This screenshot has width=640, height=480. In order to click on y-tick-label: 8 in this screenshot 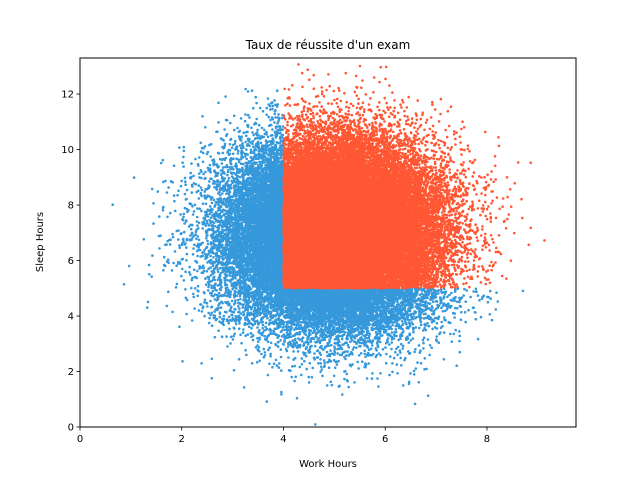, I will do `click(71, 206)`.